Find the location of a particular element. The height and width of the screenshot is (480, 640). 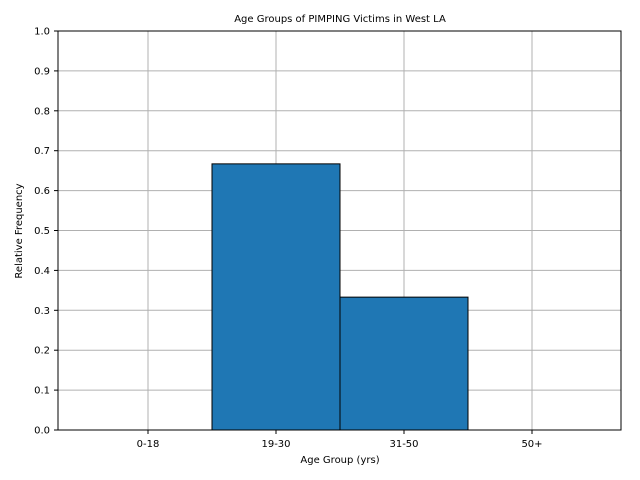

y-tick-label: 0.5 is located at coordinates (42, 231).